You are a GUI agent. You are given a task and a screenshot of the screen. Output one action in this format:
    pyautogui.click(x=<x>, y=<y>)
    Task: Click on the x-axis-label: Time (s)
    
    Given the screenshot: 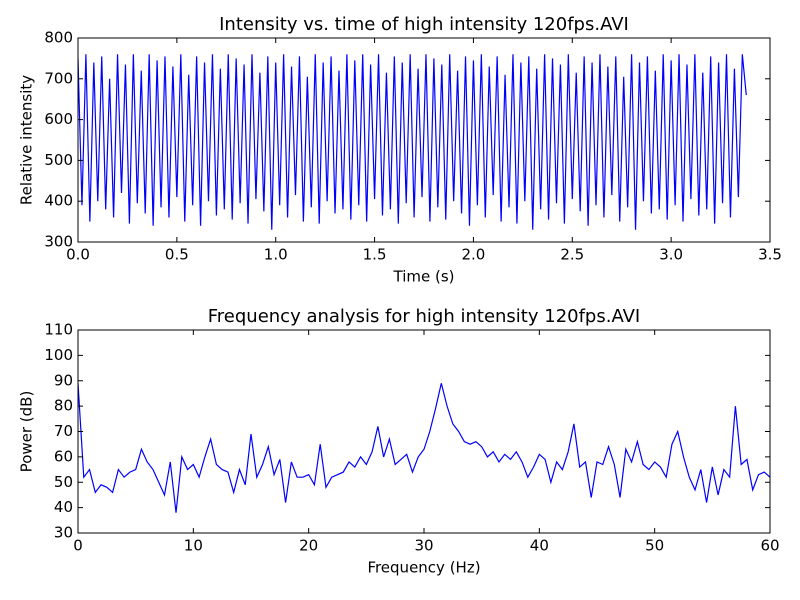 What is the action you would take?
    pyautogui.click(x=424, y=277)
    